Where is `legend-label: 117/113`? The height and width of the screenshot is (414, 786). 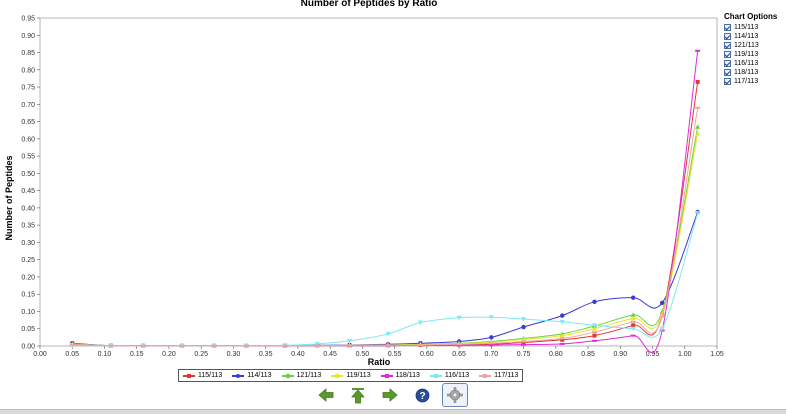
legend-label: 117/113 is located at coordinates (506, 375).